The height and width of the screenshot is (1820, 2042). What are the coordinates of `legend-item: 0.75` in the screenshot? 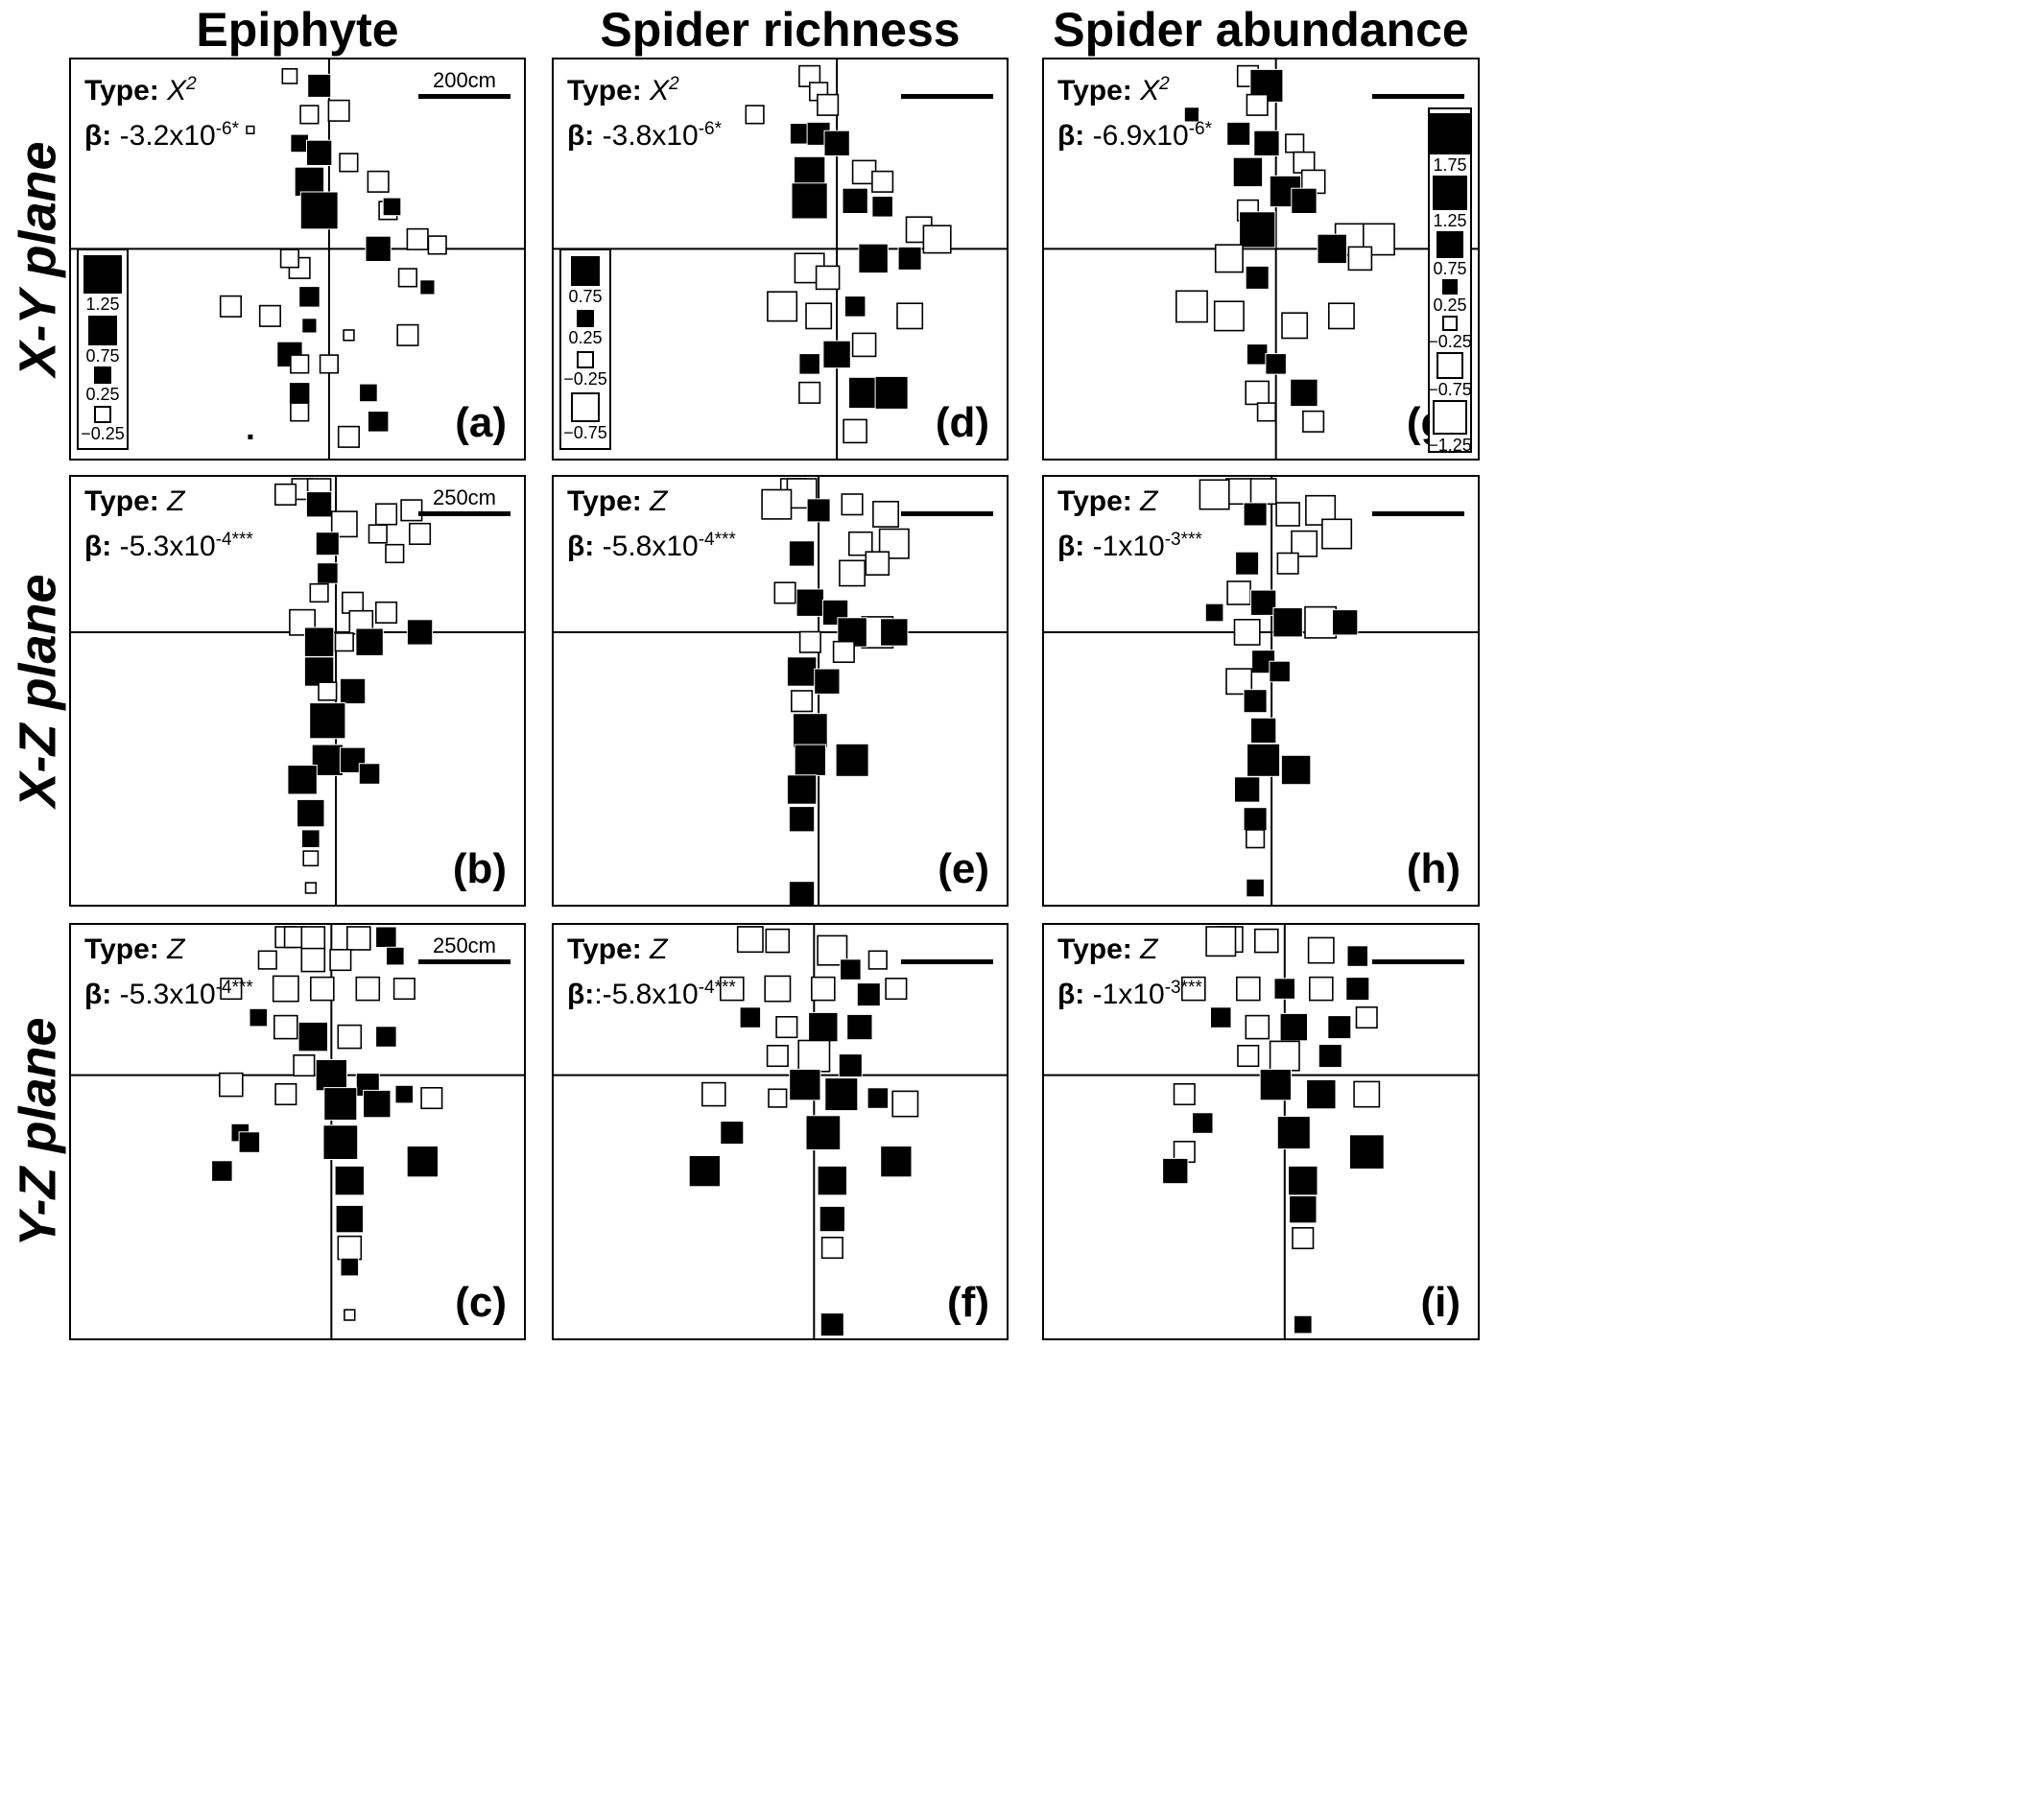 It's located at (585, 281).